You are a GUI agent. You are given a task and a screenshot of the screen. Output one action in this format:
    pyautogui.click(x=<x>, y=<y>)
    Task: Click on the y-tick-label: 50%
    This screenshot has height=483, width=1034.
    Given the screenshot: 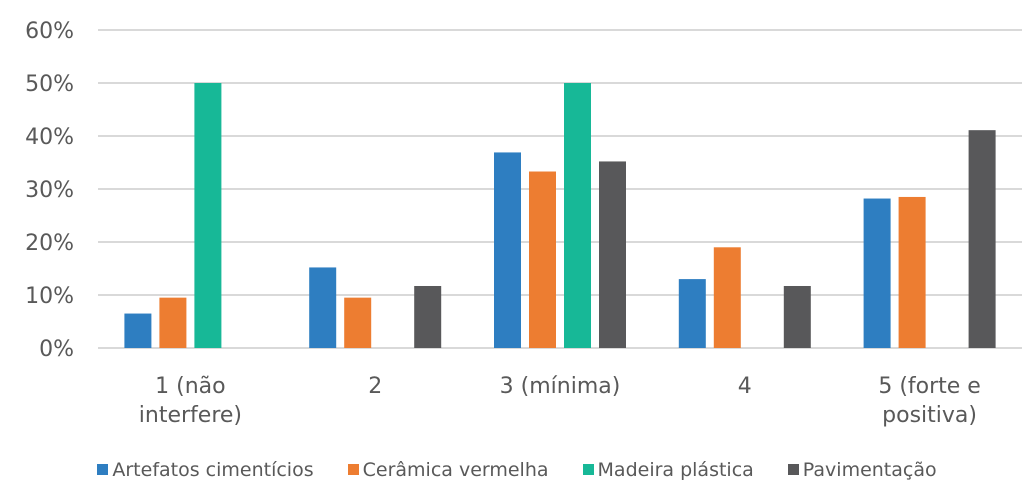 What is the action you would take?
    pyautogui.click(x=49, y=84)
    